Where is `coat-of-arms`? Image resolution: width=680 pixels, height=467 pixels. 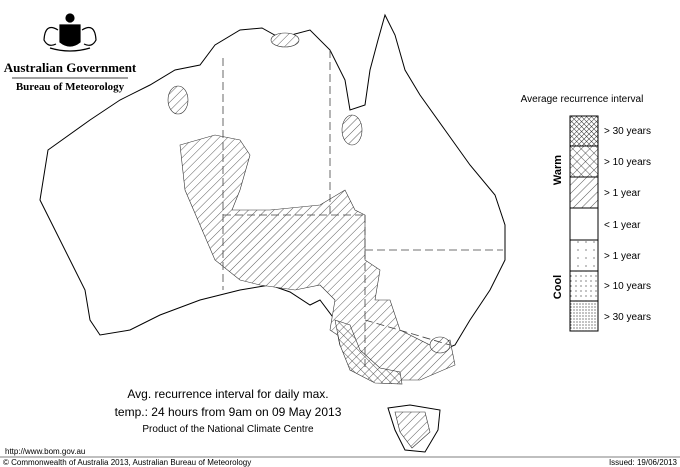
coat-of-arms is located at coordinates (70, 32).